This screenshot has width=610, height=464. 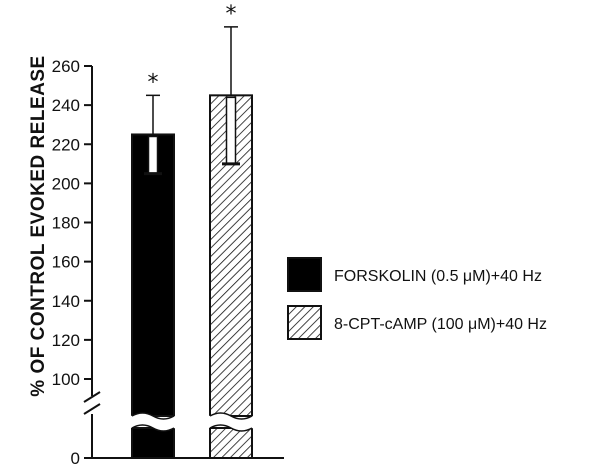 What do you see at coordinates (92, 397) in the screenshot?
I see `axis-break-mark-upper` at bounding box center [92, 397].